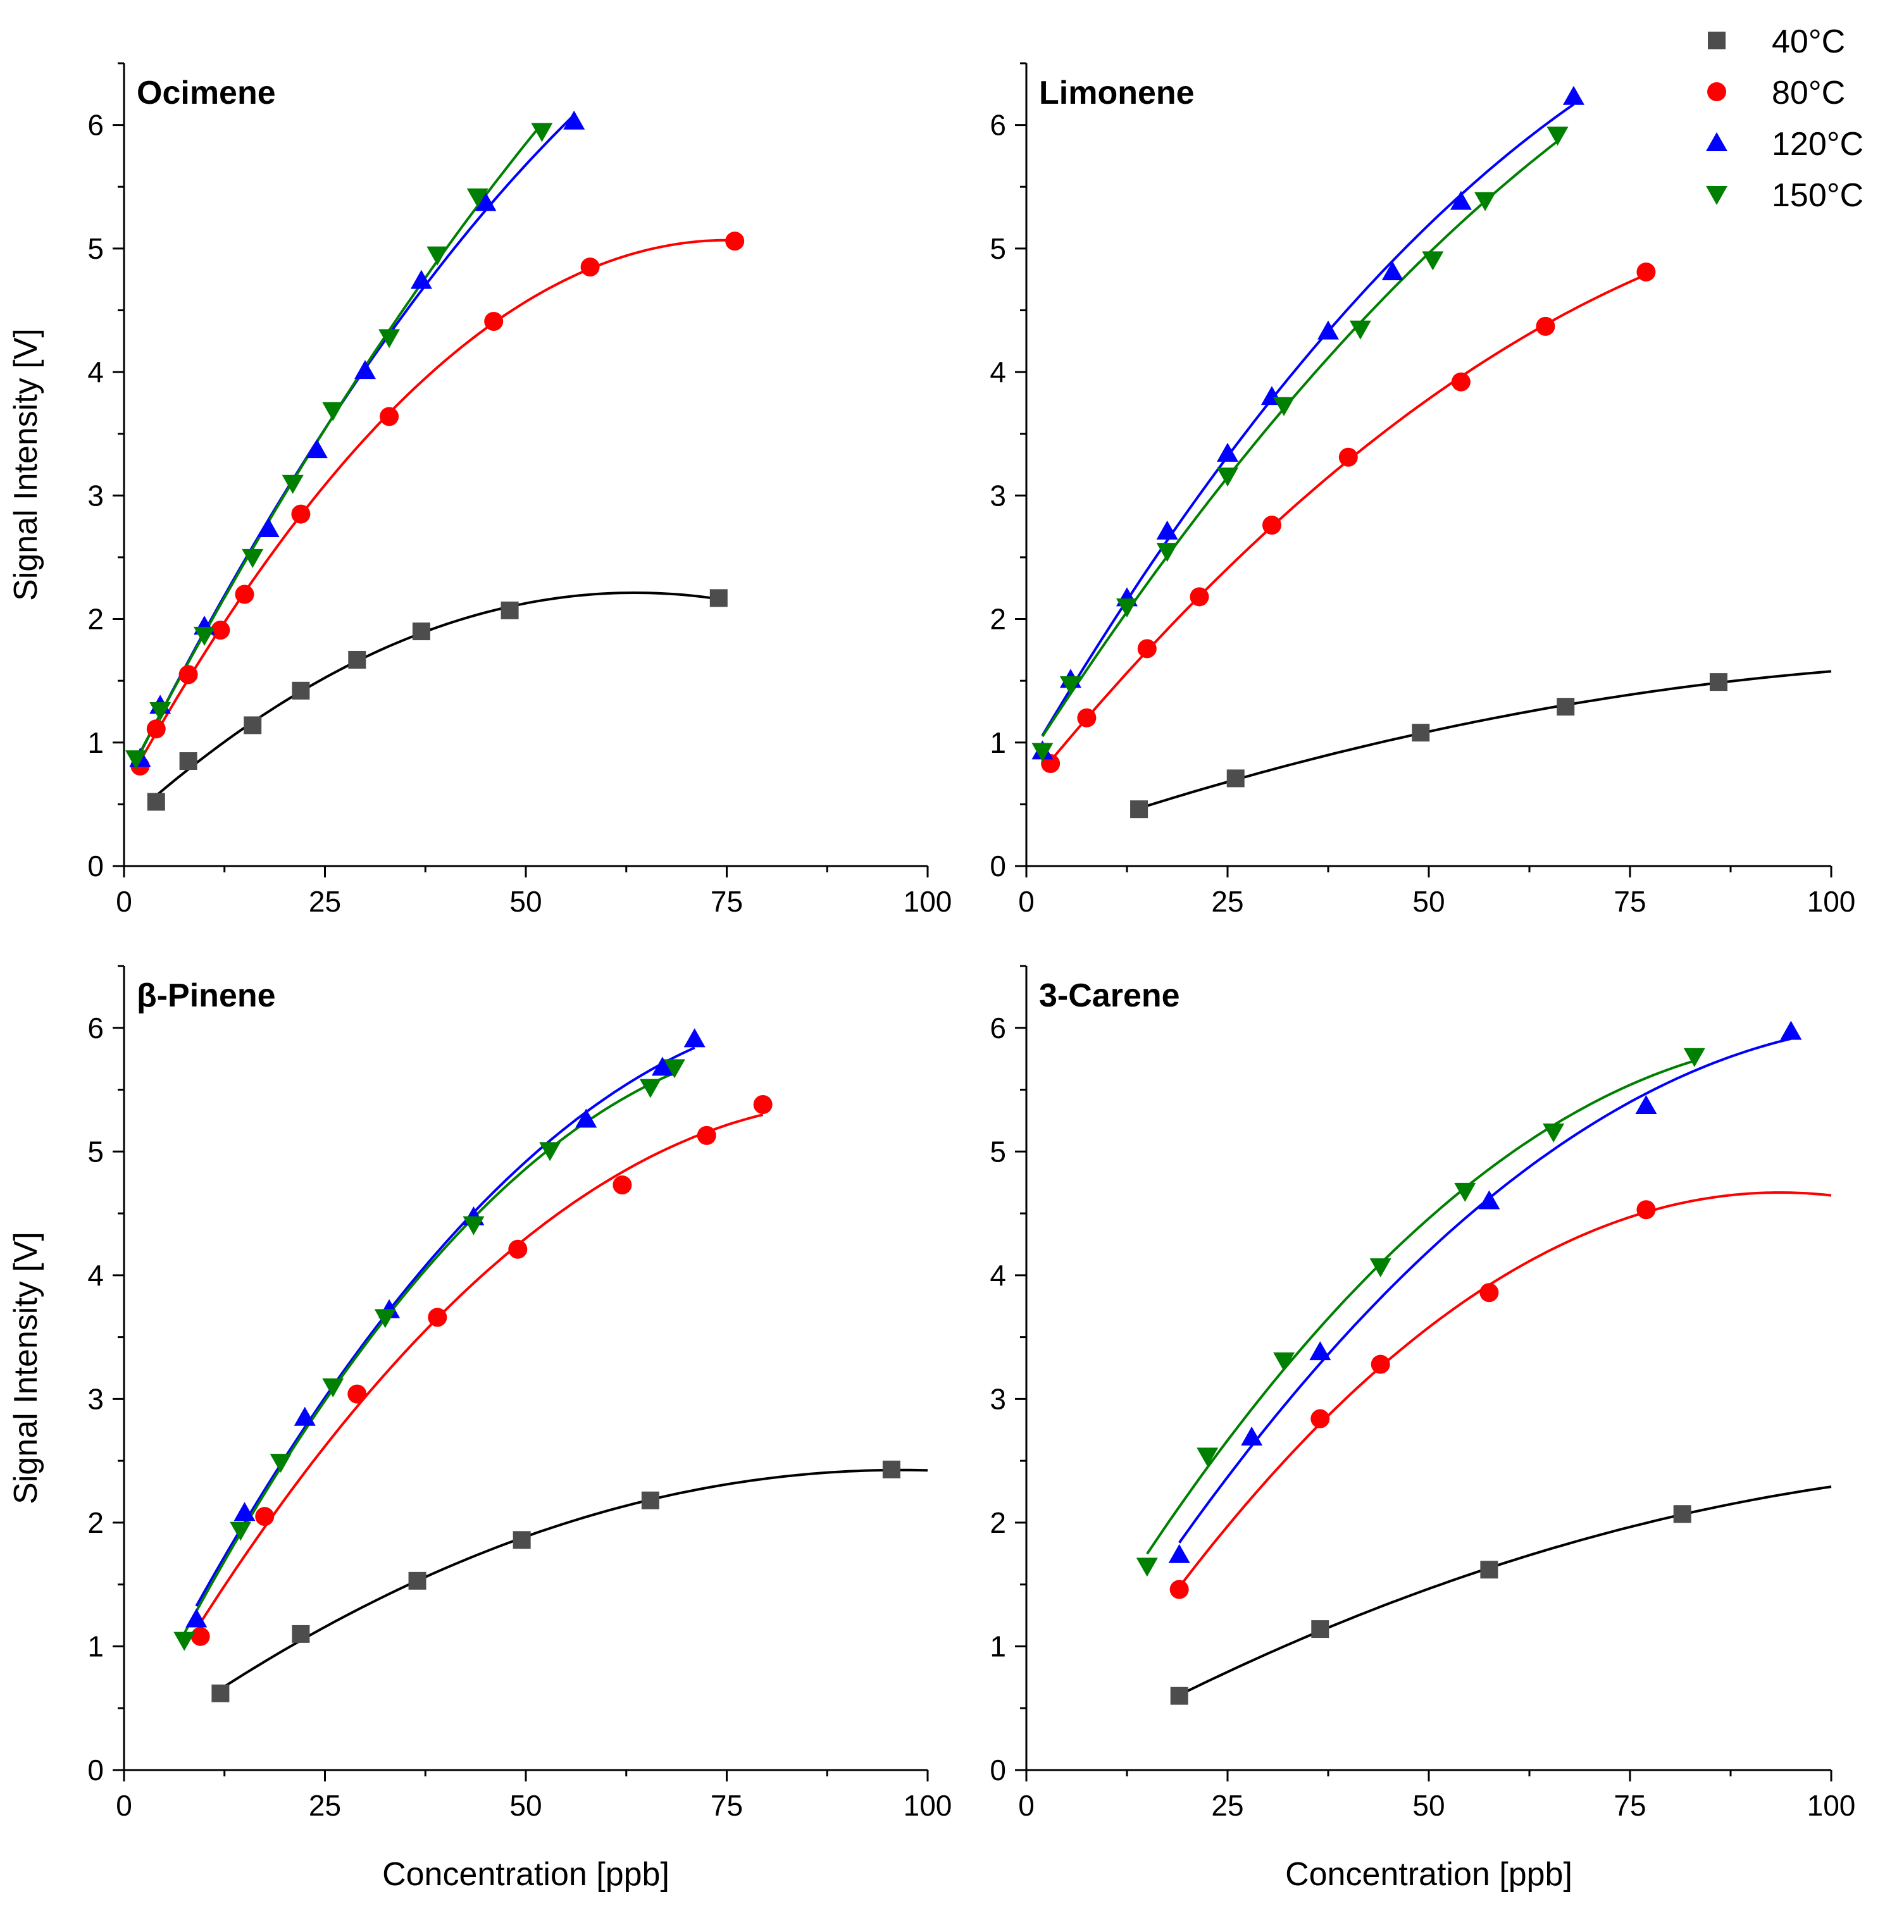 This screenshot has width=1904, height=1932. What do you see at coordinates (1785, 144) in the screenshot?
I see `legend-item-120-c: 120°C` at bounding box center [1785, 144].